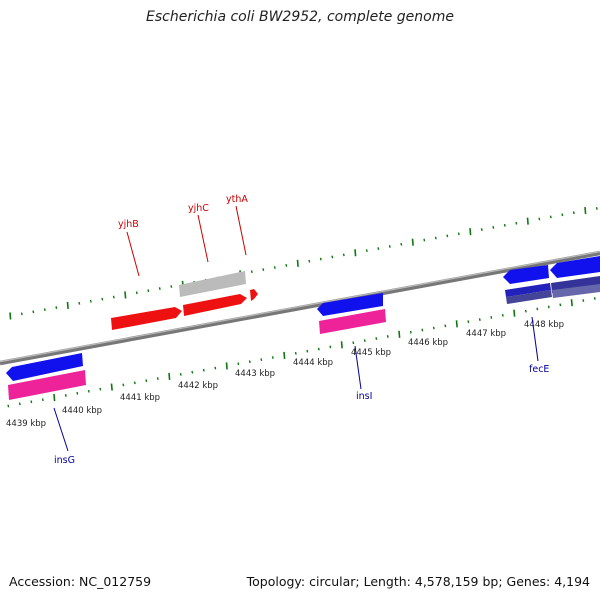 This screenshot has height=600, width=600. Describe the element at coordinates (146, 318) in the screenshot. I see `gene-yjhB-arrow` at that location.